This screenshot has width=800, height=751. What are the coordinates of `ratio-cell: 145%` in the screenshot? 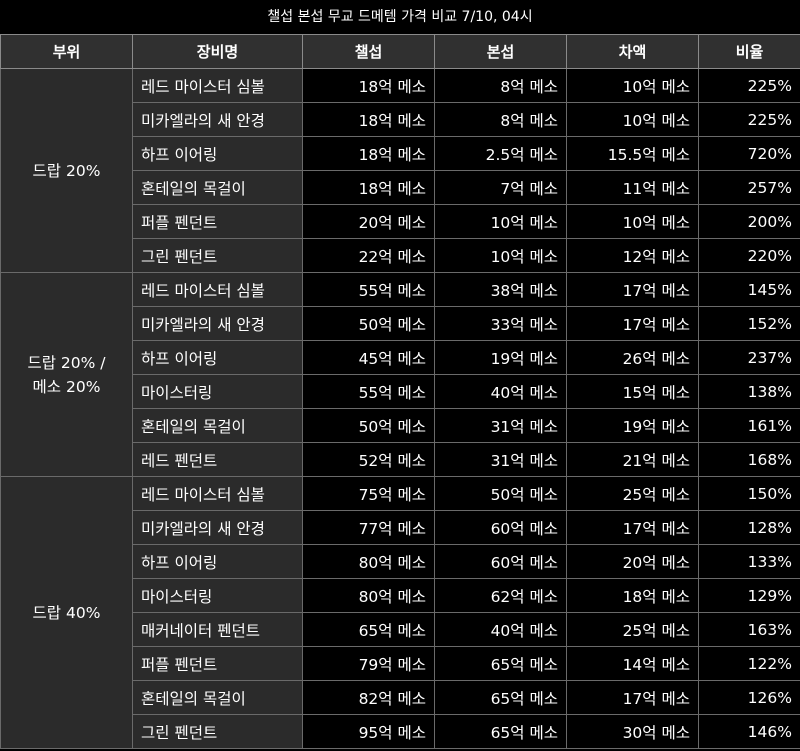 It's located at (749, 289).